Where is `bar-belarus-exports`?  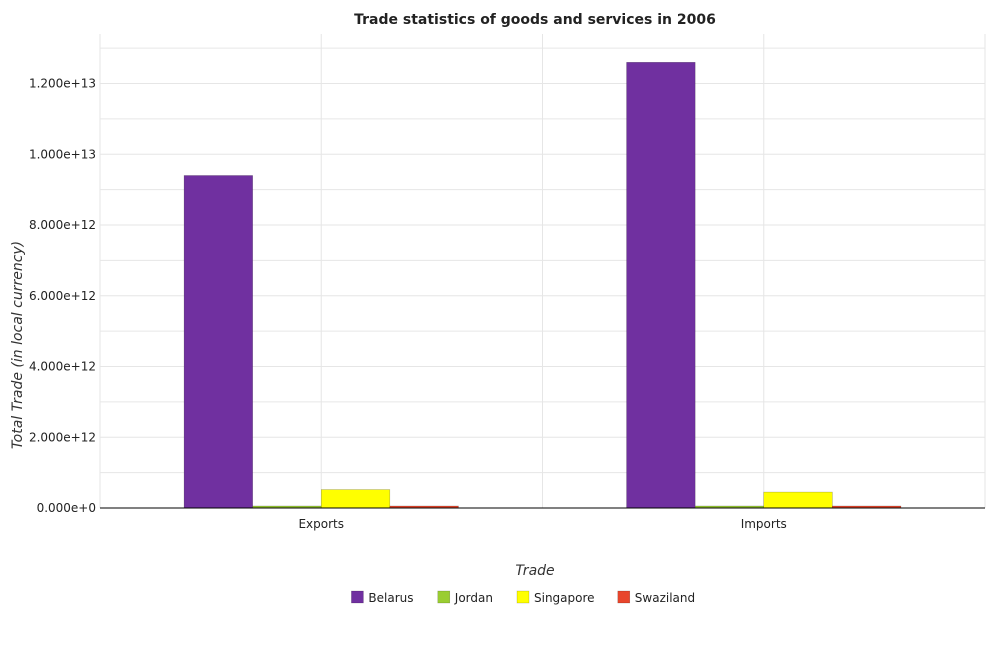
bar-belarus-exports is located at coordinates (218, 342).